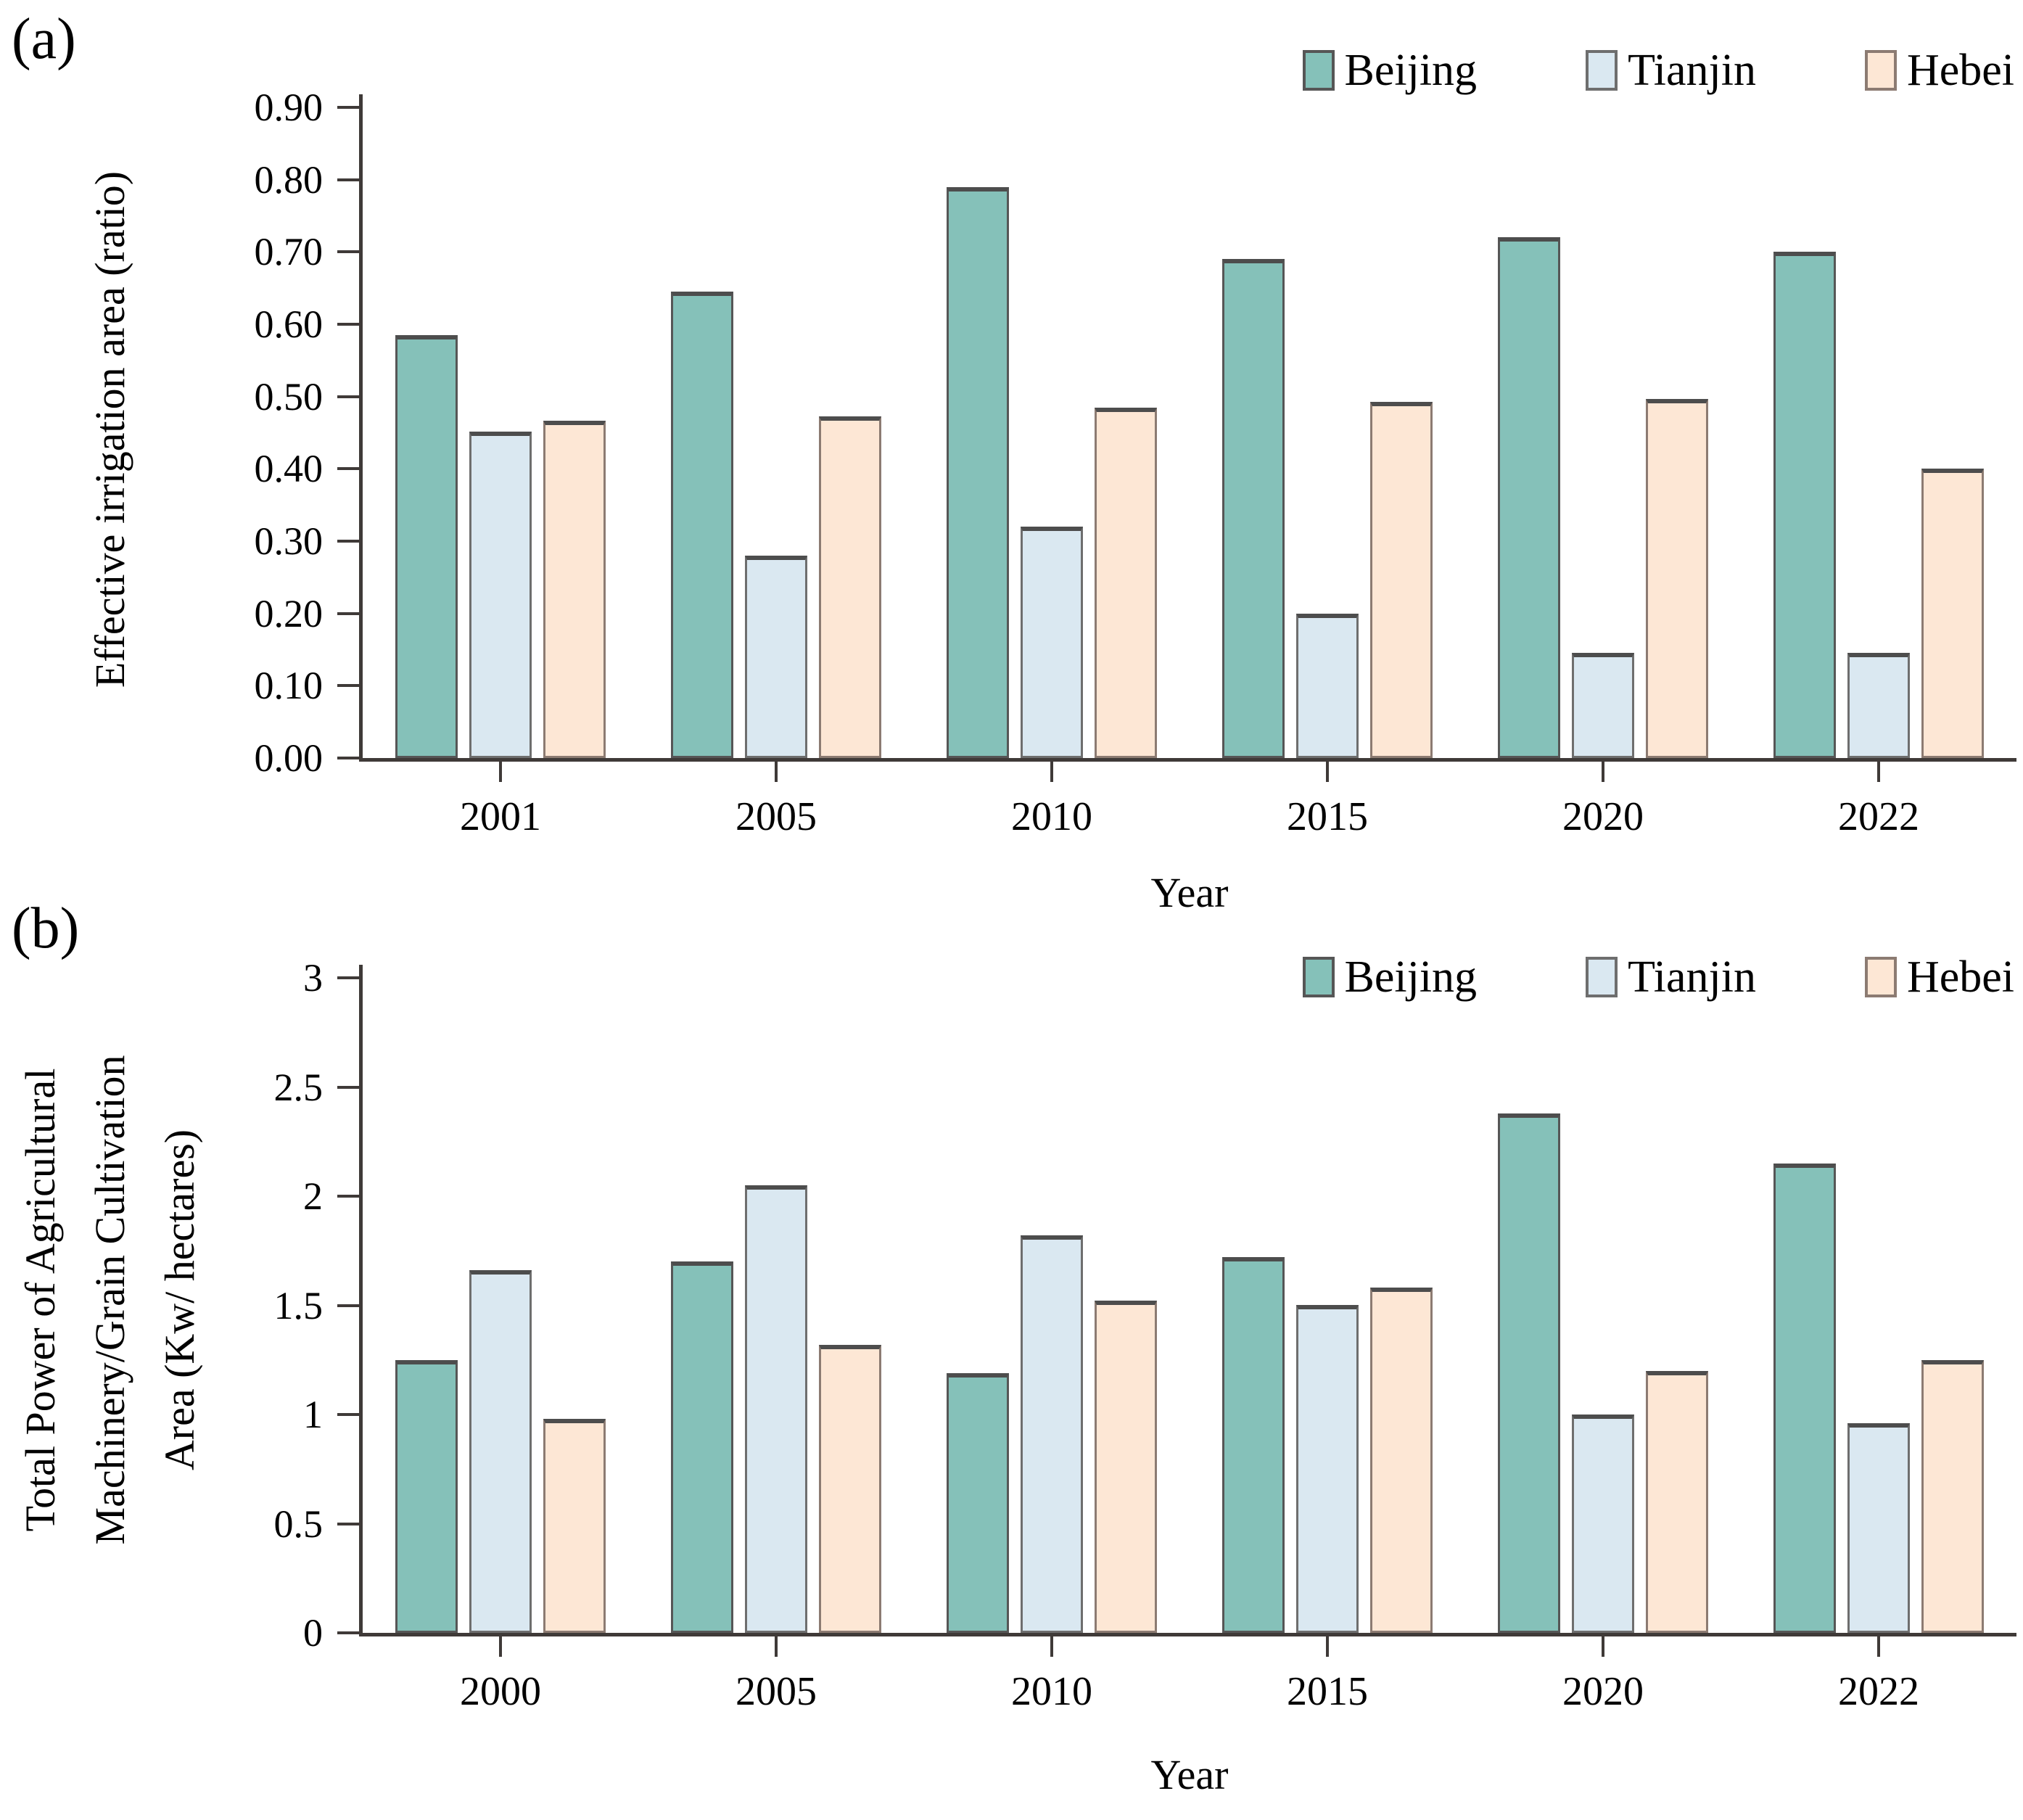 This screenshot has height=1820, width=2023. What do you see at coordinates (1603, 817) in the screenshot?
I see `chart-a-x-tick-label: 2020` at bounding box center [1603, 817].